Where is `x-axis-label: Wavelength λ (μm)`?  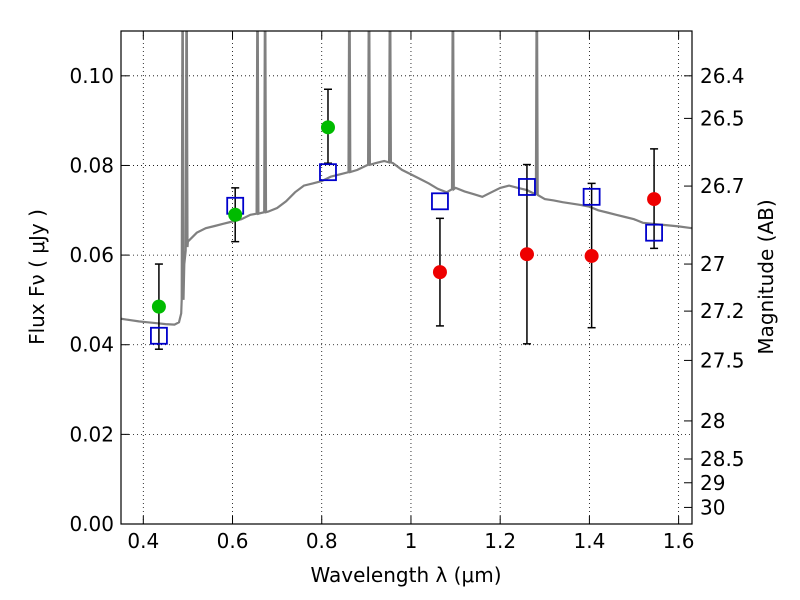 x-axis-label: Wavelength λ (μm) is located at coordinates (405, 575).